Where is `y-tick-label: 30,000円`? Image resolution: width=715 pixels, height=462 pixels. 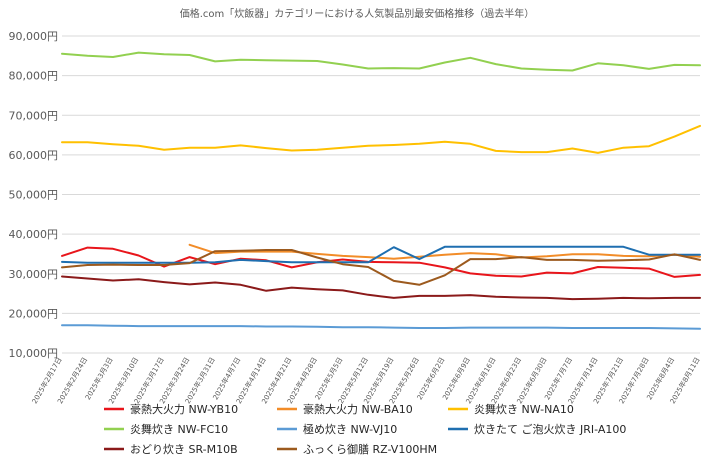
y-tick-label: 30,000円 is located at coordinates (34, 274).